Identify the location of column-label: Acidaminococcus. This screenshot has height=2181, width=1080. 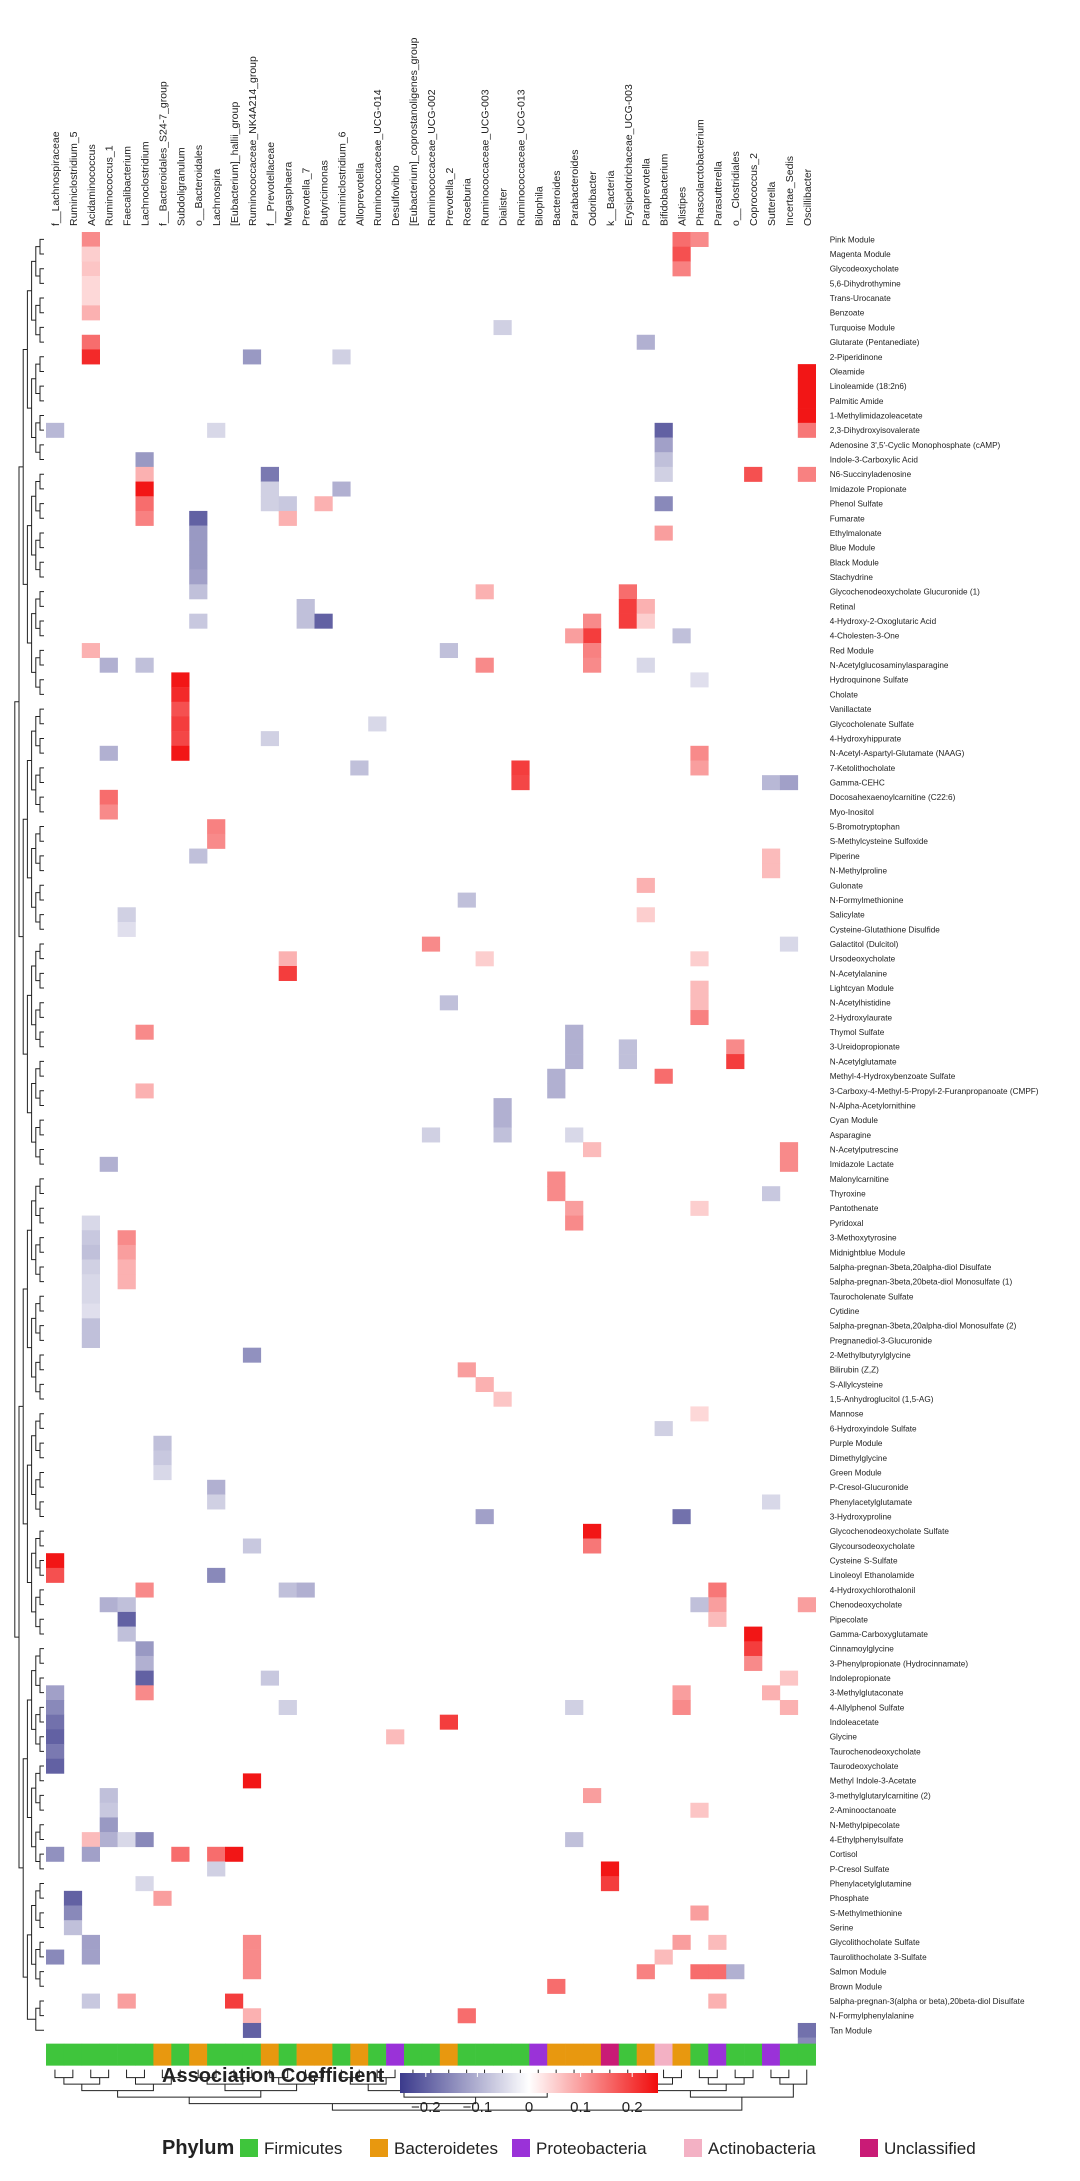
(92, 185).